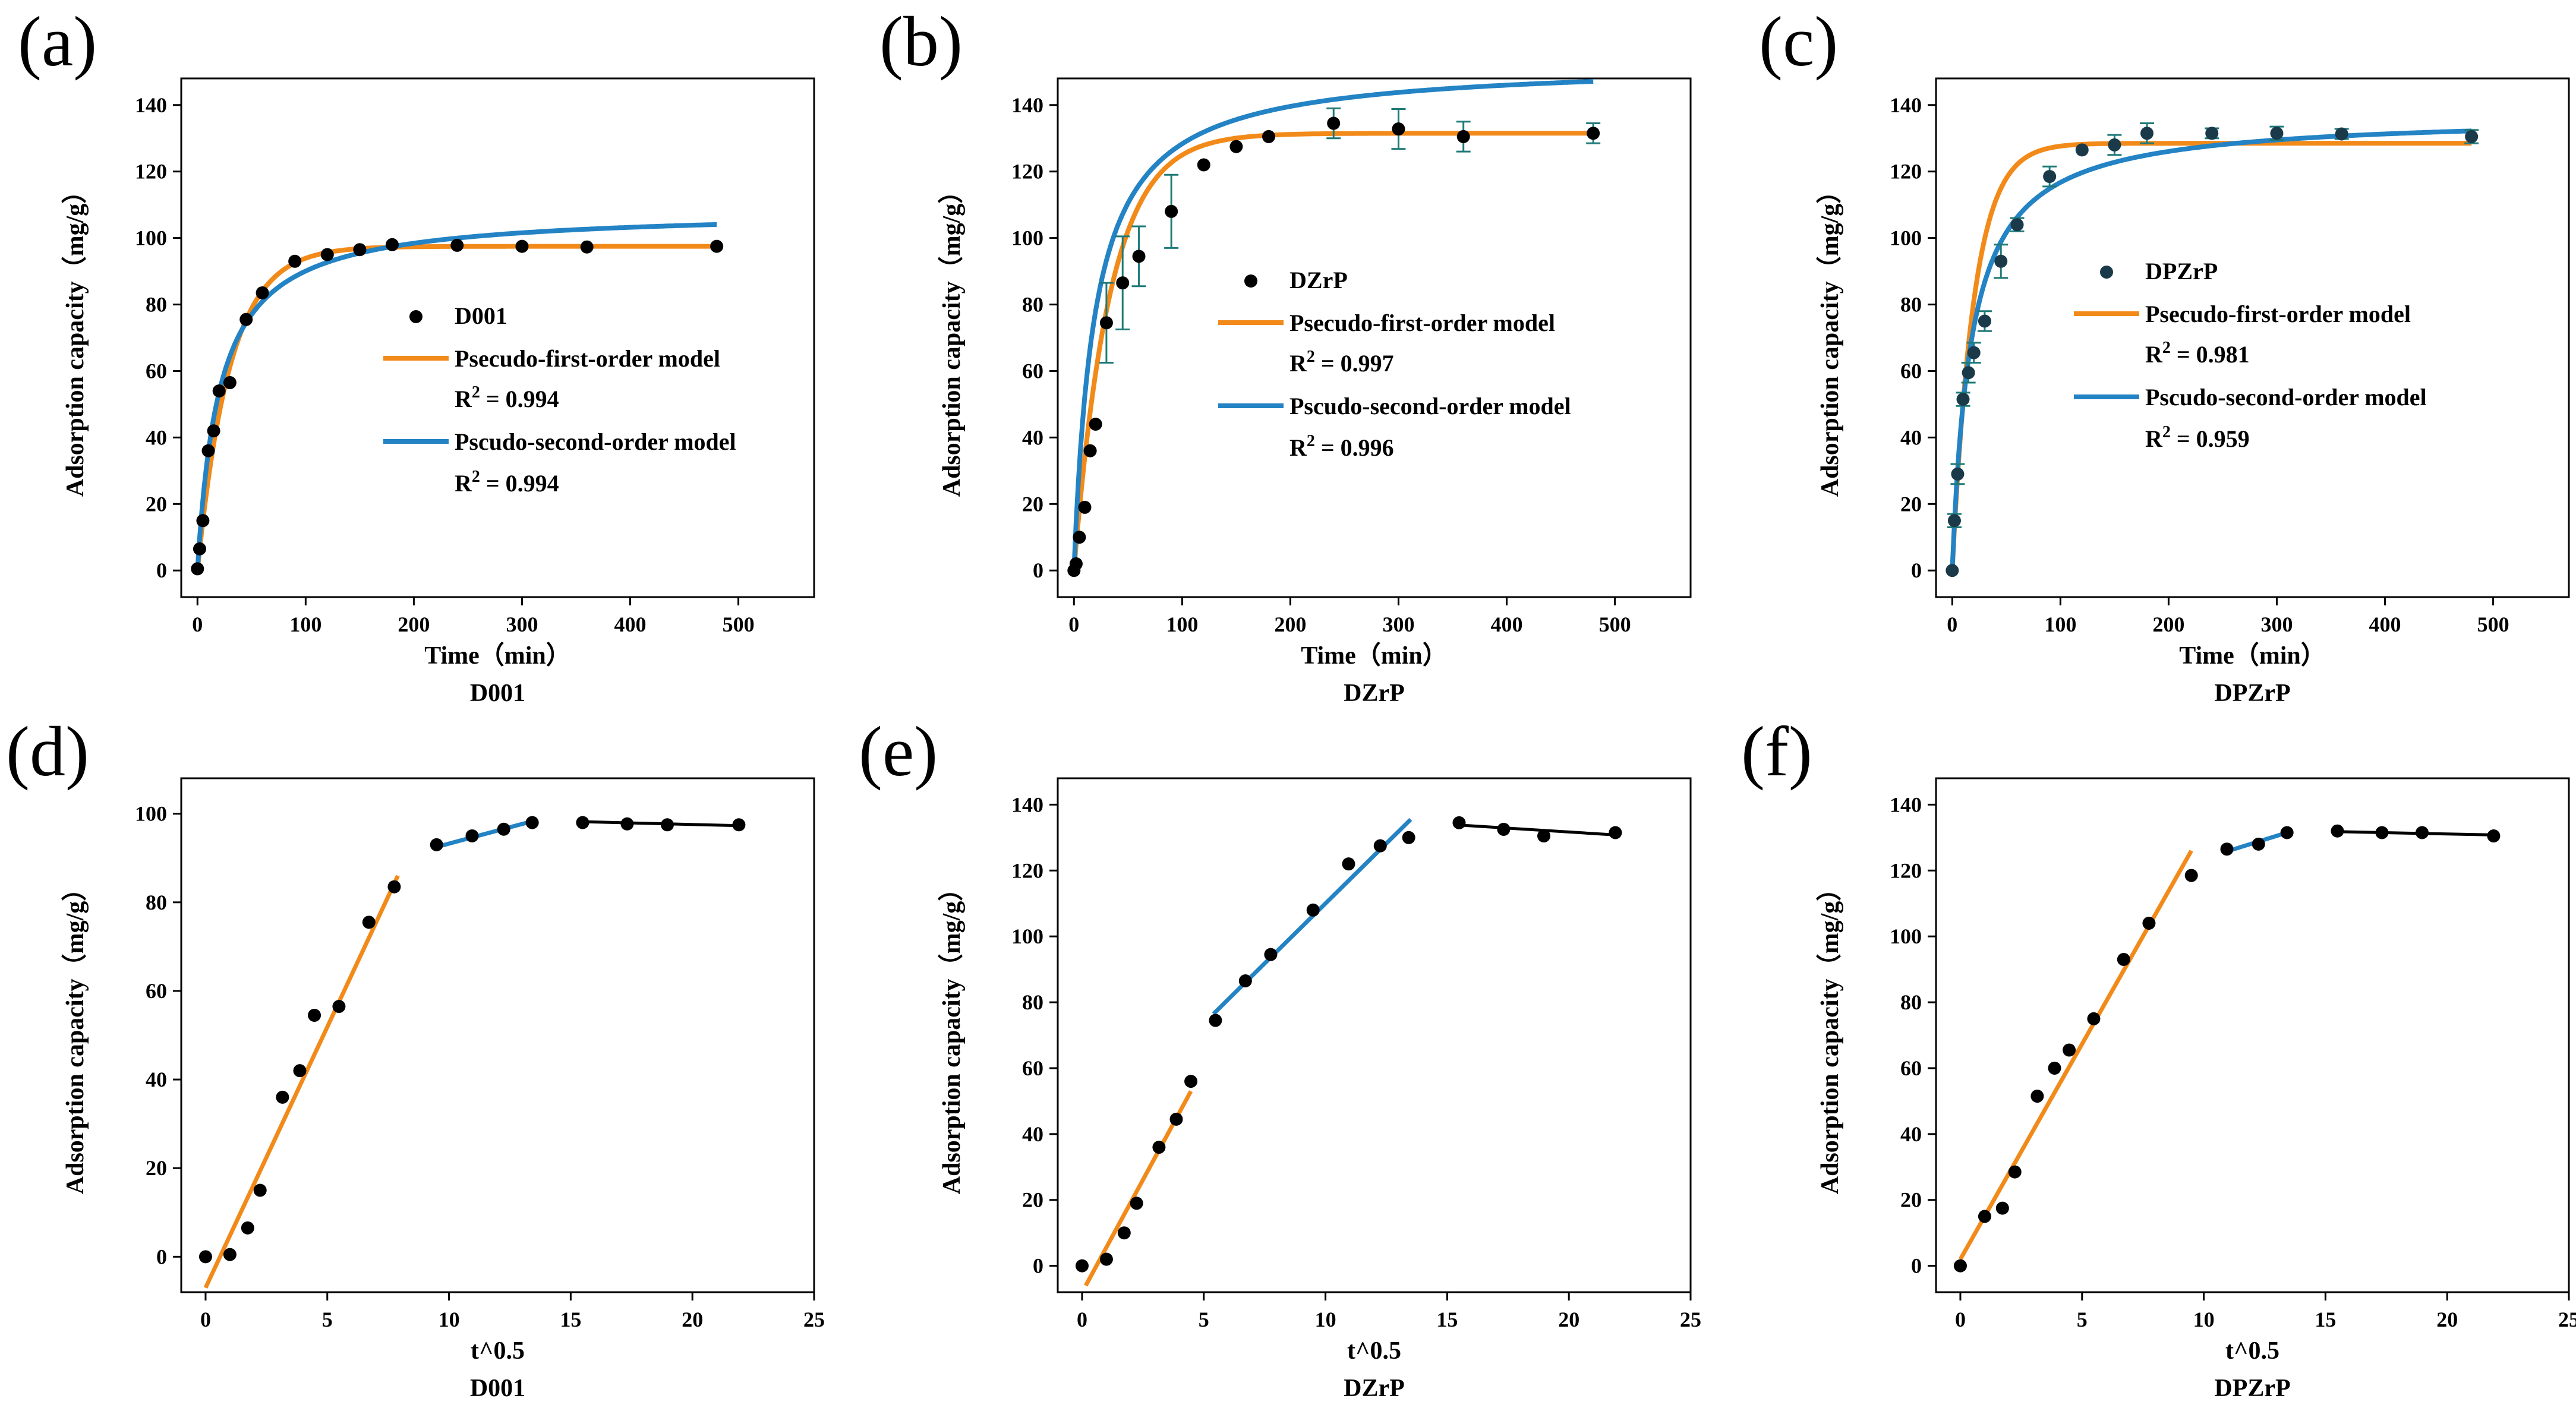  What do you see at coordinates (2252, 656) in the screenshot?
I see `x-axis-label: Time（min）` at bounding box center [2252, 656].